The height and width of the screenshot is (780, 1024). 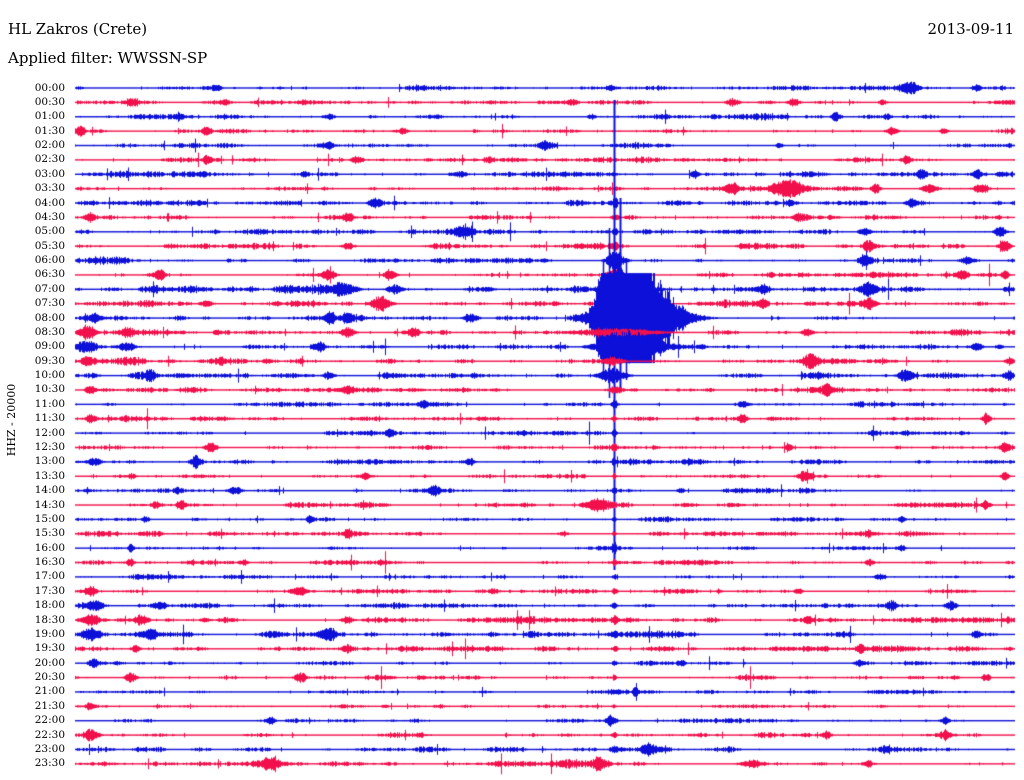 I want to click on time-label: 17:00, so click(x=49, y=576).